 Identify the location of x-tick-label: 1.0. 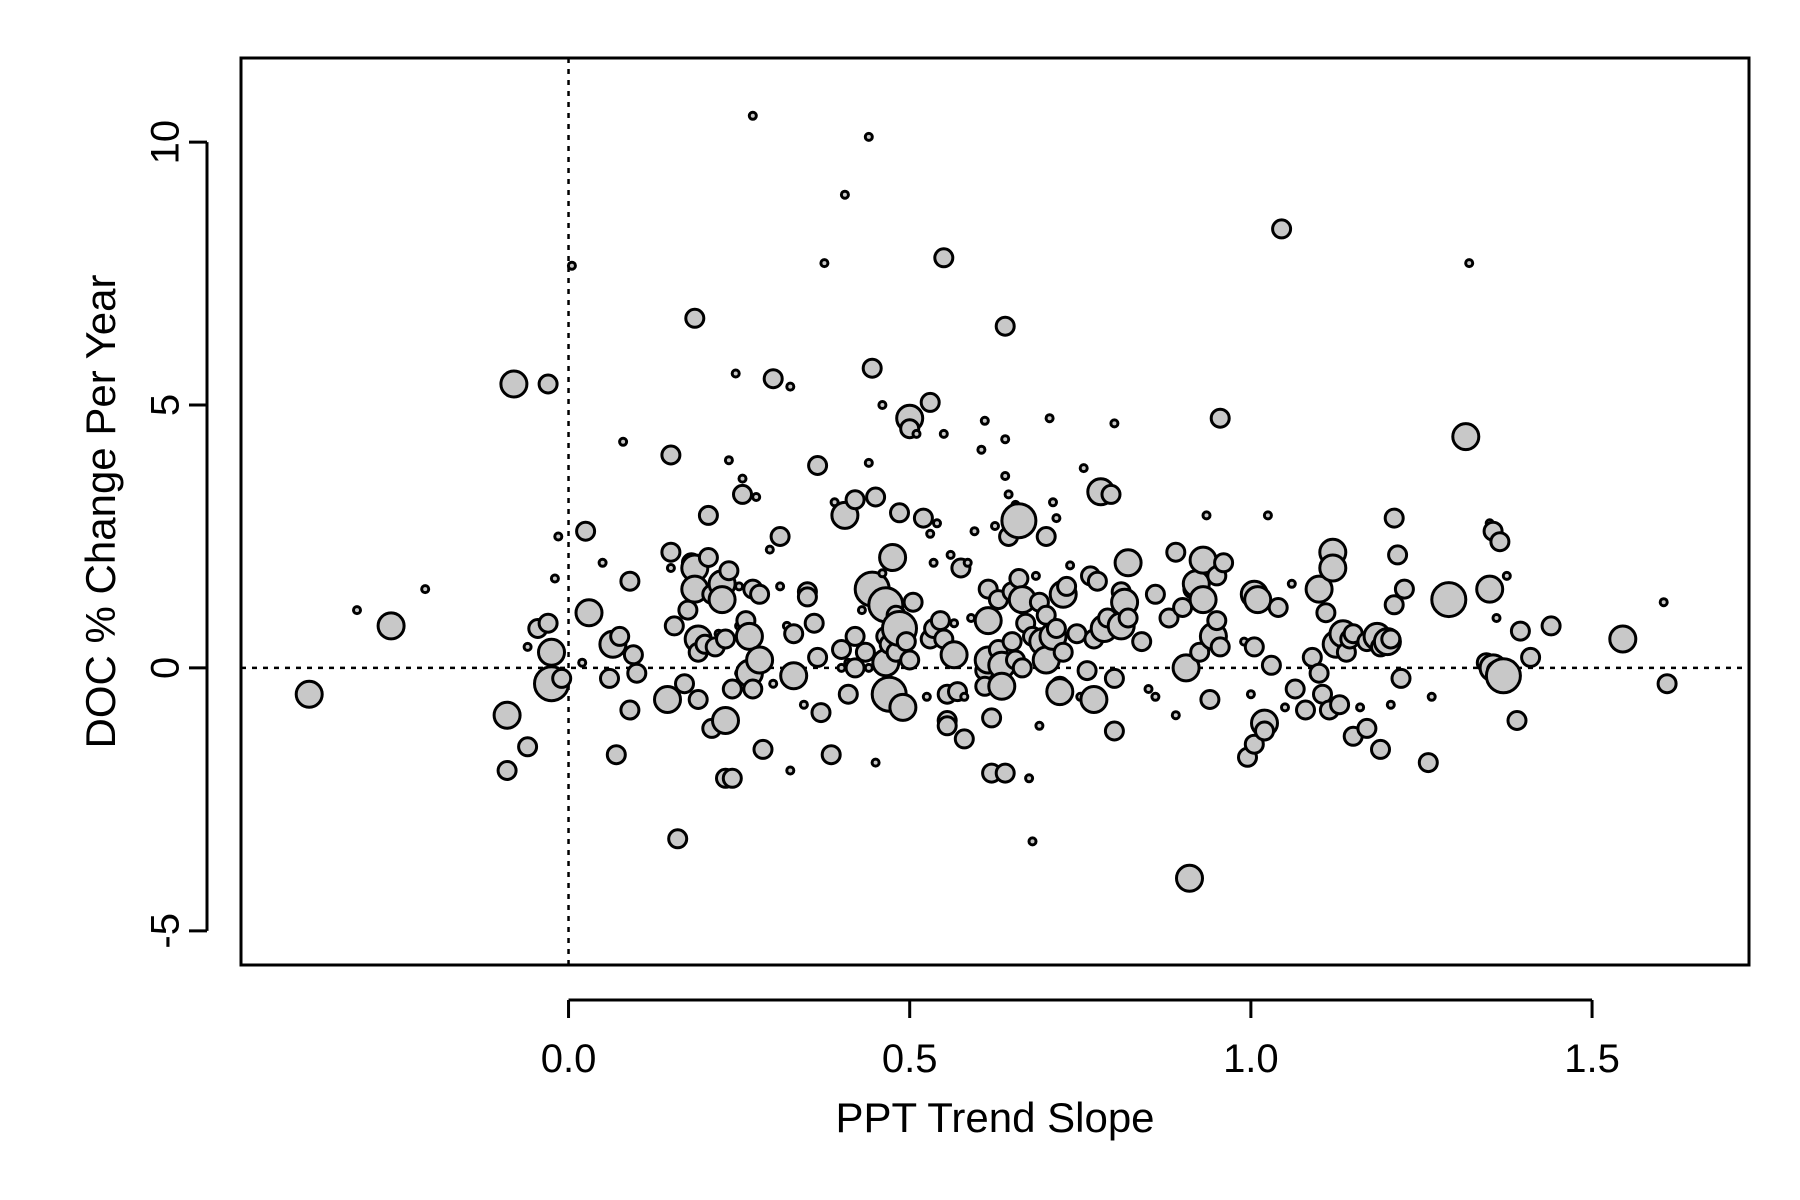
(1251, 1059).